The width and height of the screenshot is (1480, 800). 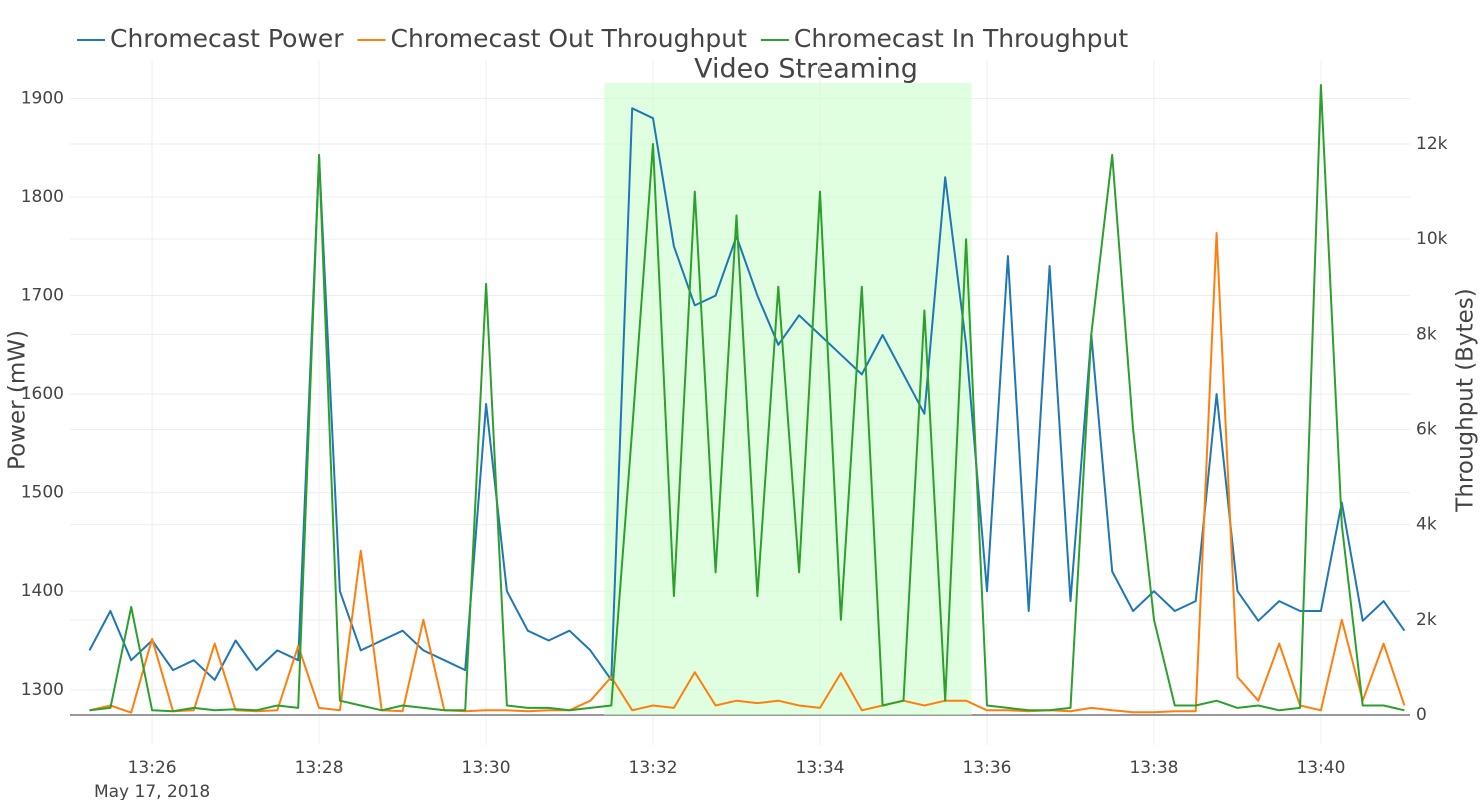 What do you see at coordinates (42, 394) in the screenshot?
I see `y-tick-label: 1600` at bounding box center [42, 394].